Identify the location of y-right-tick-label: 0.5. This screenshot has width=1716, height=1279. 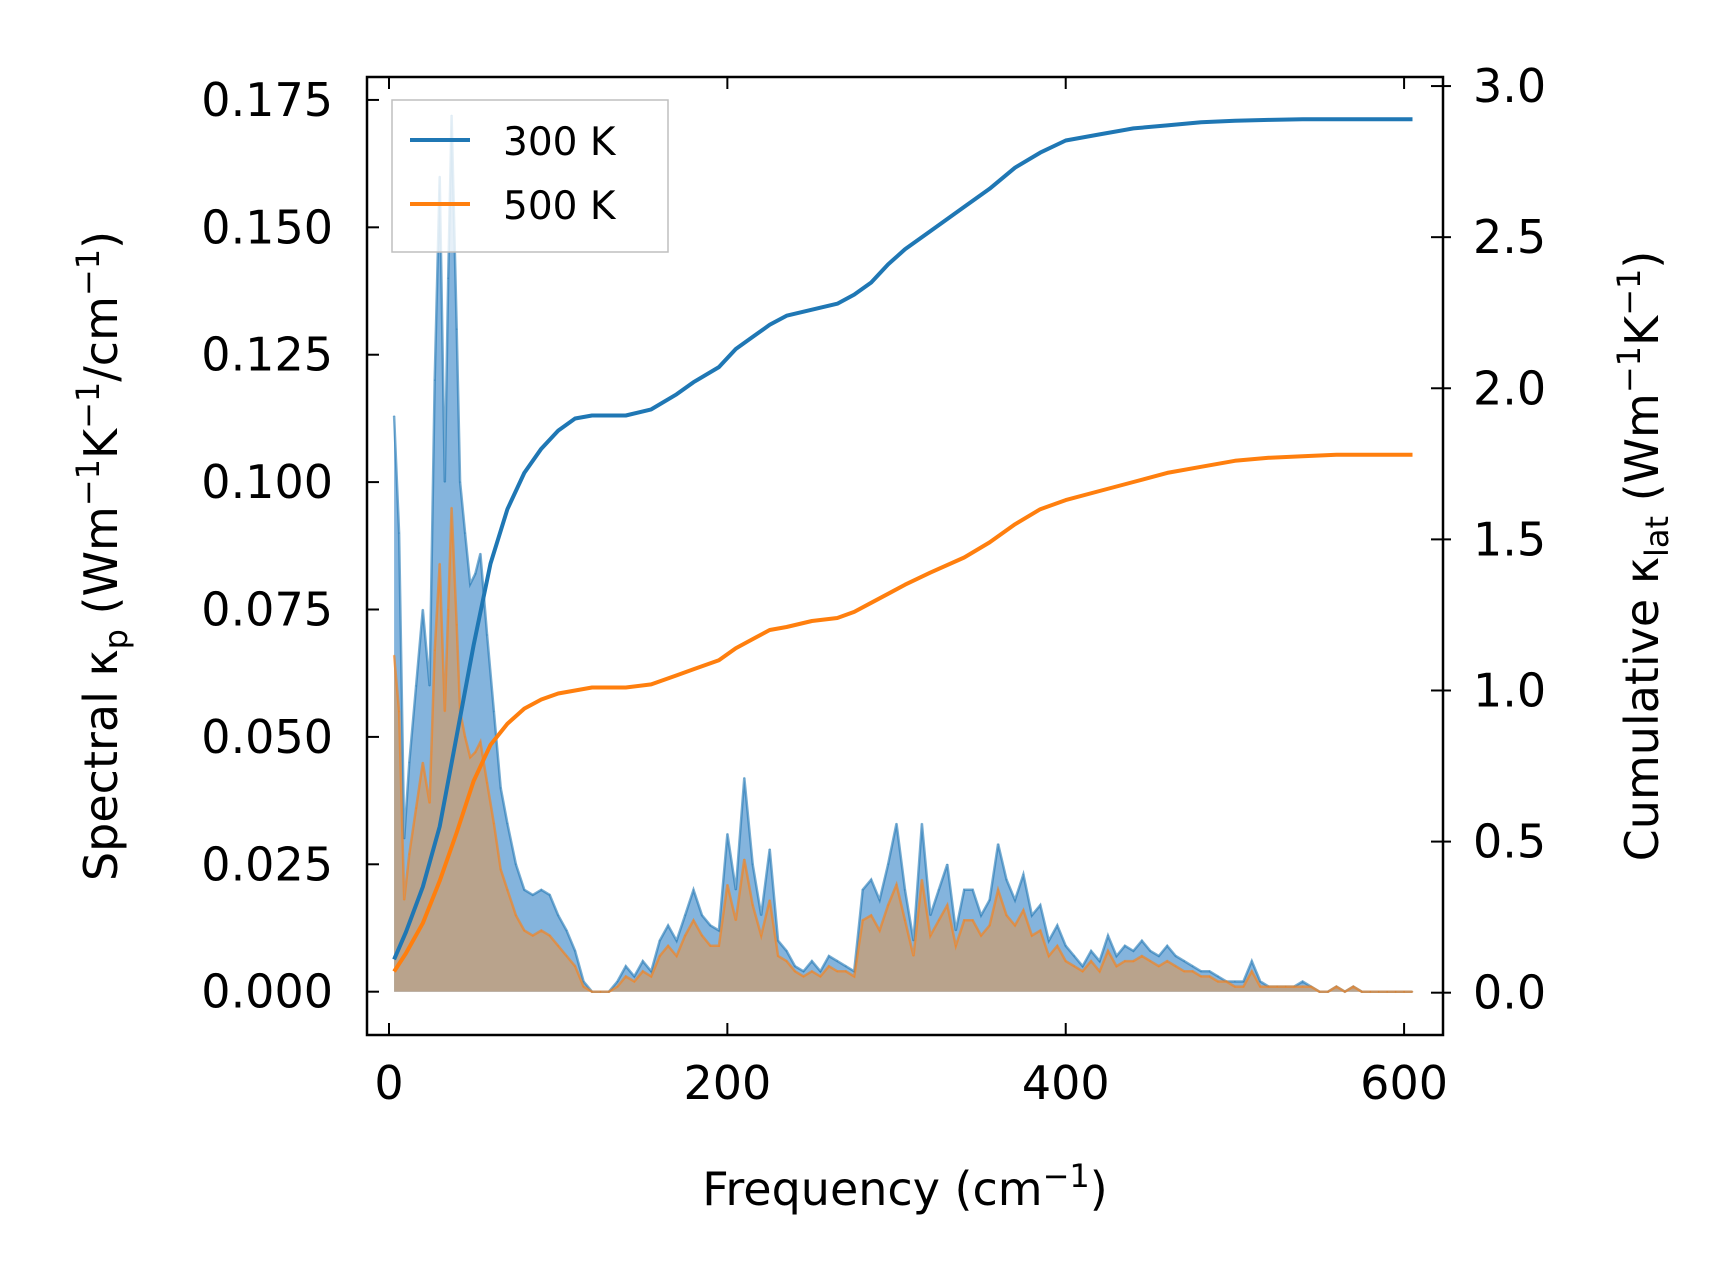
(1509, 842).